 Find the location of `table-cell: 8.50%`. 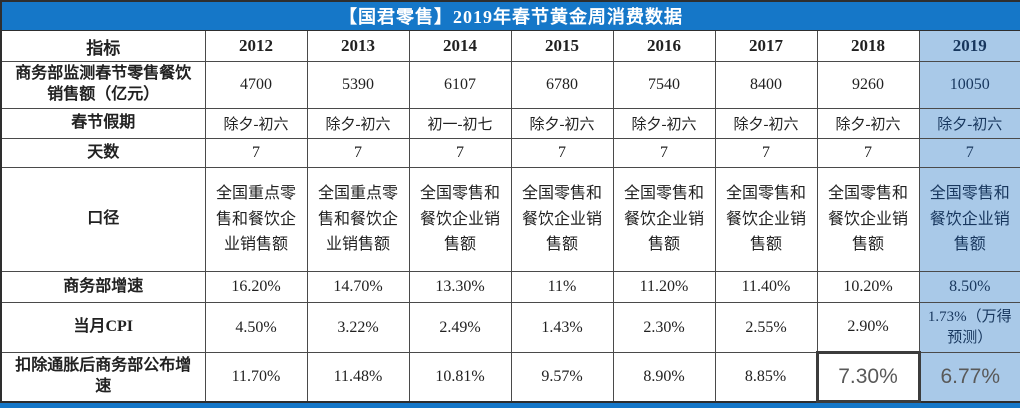

table-cell: 8.50% is located at coordinates (969, 287).